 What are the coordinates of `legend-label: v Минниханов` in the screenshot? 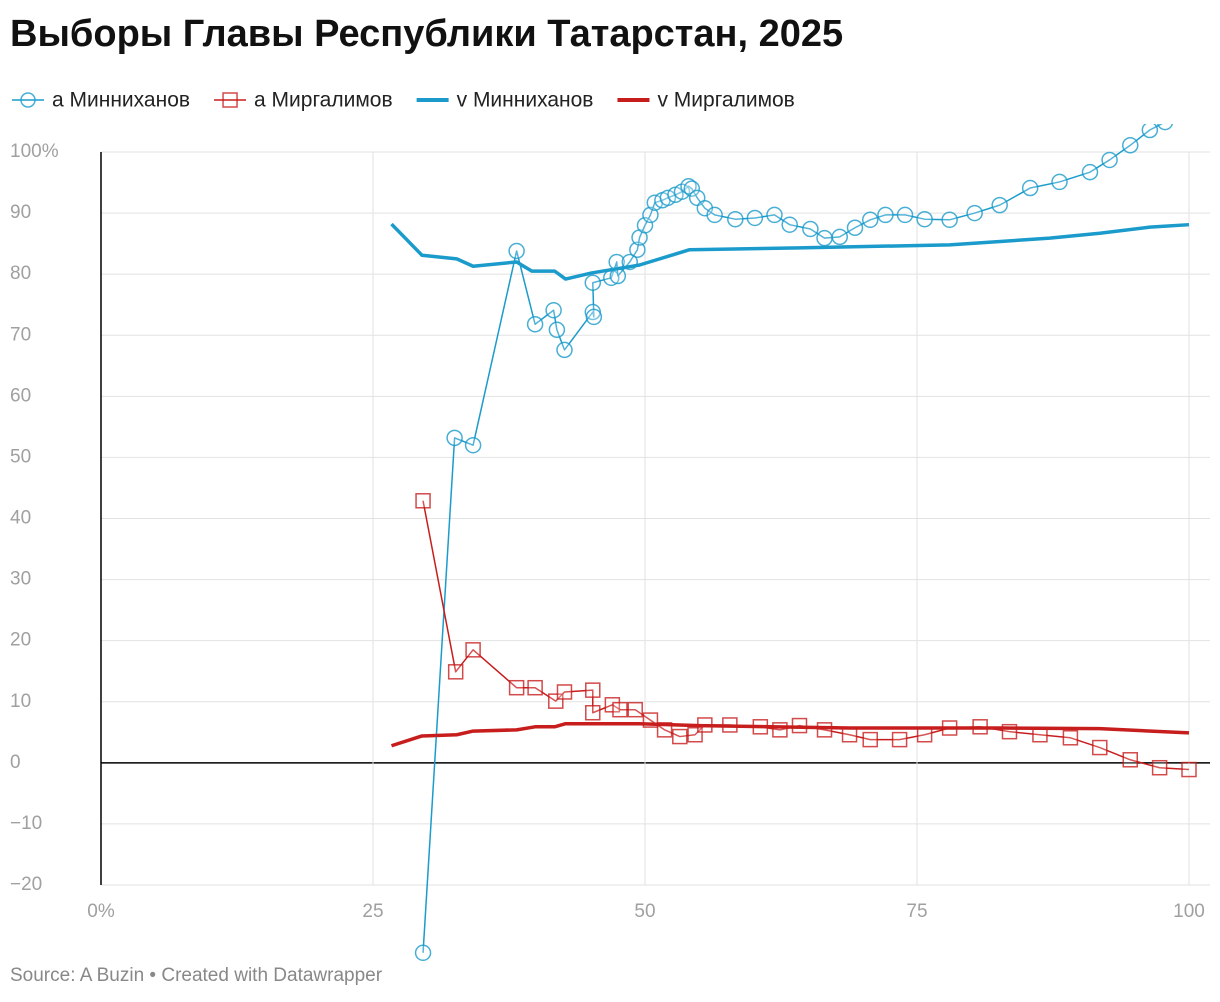 It's located at (525, 100).